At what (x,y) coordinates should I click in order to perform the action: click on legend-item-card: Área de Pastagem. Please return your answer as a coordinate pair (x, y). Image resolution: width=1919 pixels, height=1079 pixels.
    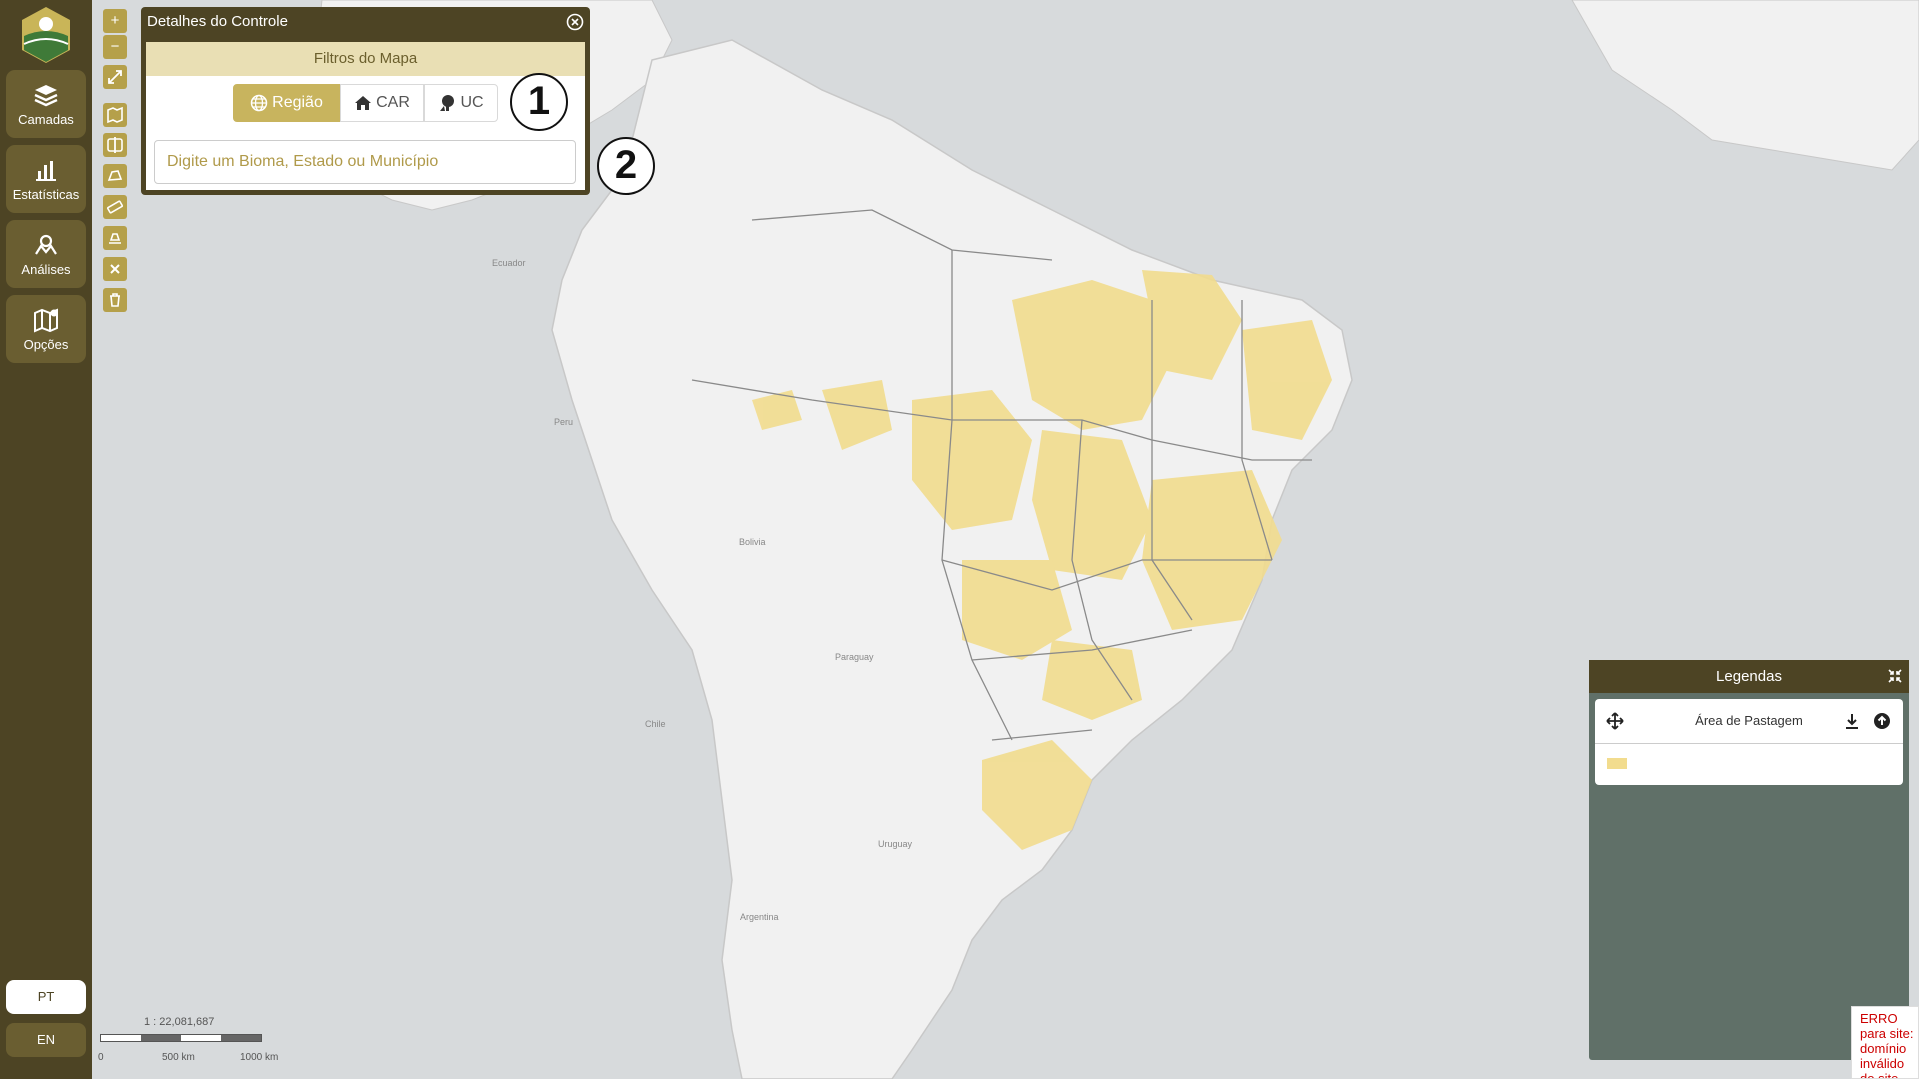
    Looking at the image, I should click on (1749, 742).